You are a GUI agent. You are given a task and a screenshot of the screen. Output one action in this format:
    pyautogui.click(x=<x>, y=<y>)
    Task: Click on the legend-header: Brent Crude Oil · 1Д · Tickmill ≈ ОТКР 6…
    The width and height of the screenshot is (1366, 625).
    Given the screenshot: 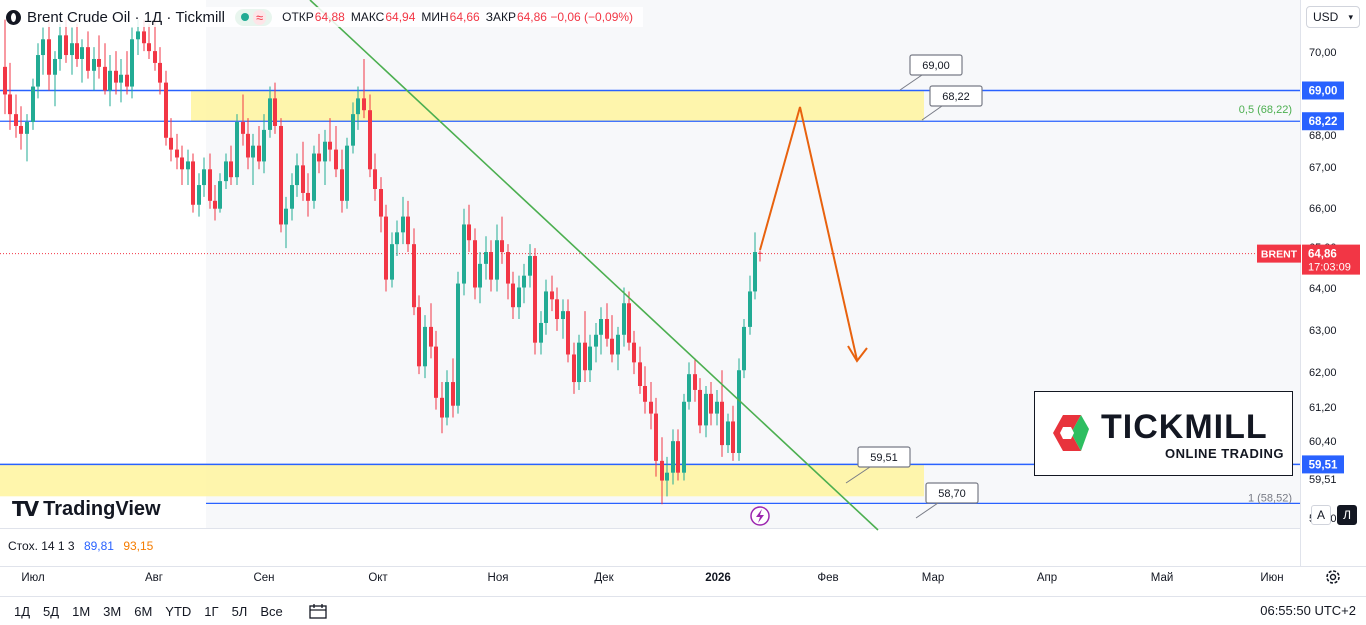 What is the action you would take?
    pyautogui.click(x=325, y=17)
    